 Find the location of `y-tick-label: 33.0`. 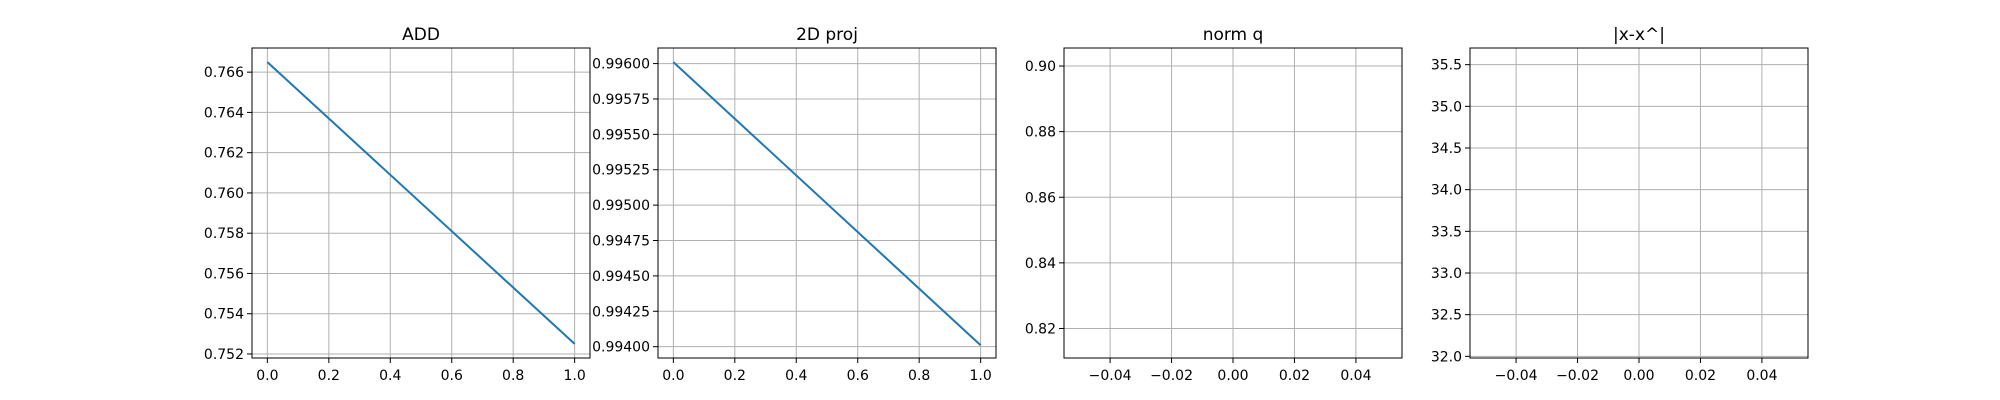

y-tick-label: 33.0 is located at coordinates (1446, 274).